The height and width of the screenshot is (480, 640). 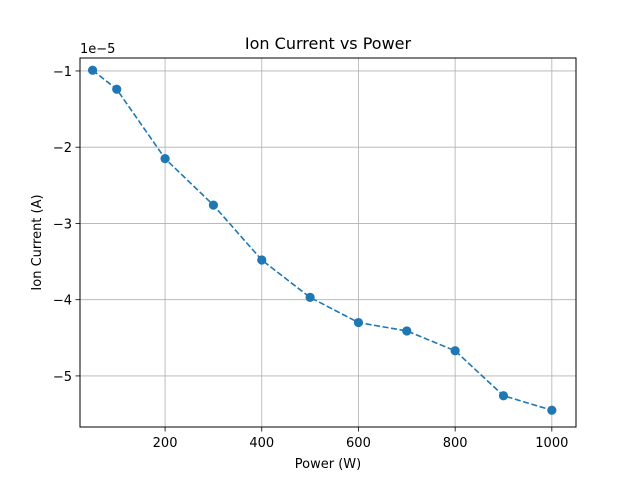 What do you see at coordinates (62, 148) in the screenshot?
I see `y-tick-label: −2` at bounding box center [62, 148].